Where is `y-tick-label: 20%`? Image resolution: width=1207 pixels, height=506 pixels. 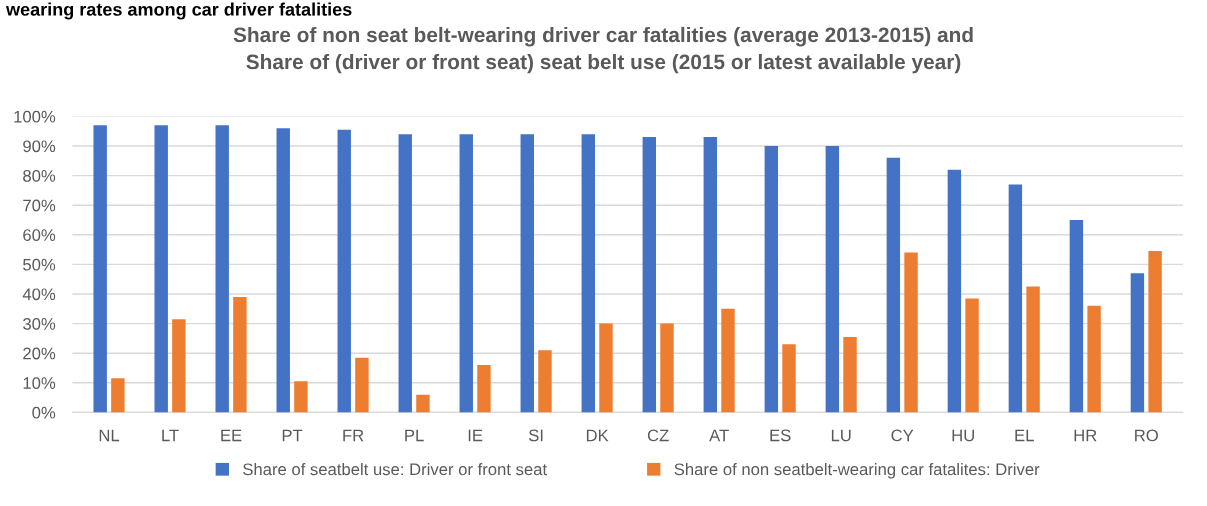
y-tick-label: 20% is located at coordinates (39, 353).